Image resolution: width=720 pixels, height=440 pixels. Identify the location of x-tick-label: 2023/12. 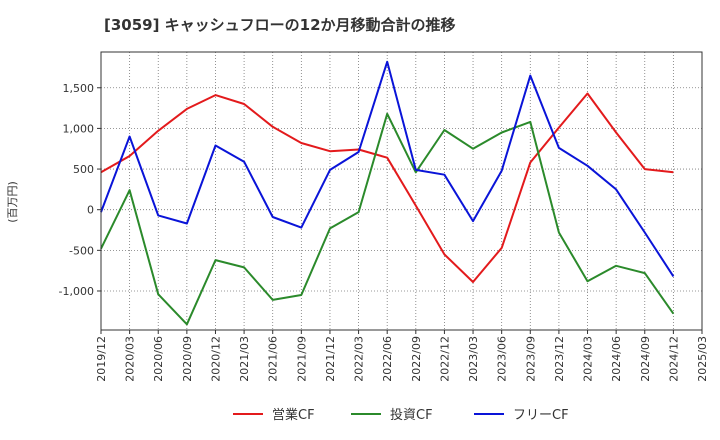
(559, 359).